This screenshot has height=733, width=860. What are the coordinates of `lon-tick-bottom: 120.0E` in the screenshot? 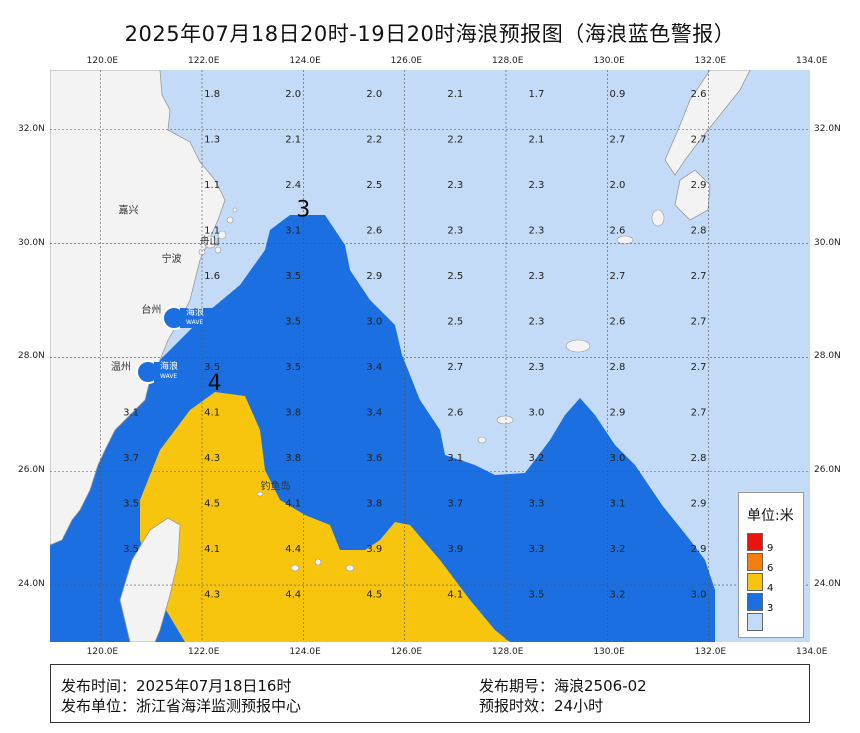 It's located at (102, 652).